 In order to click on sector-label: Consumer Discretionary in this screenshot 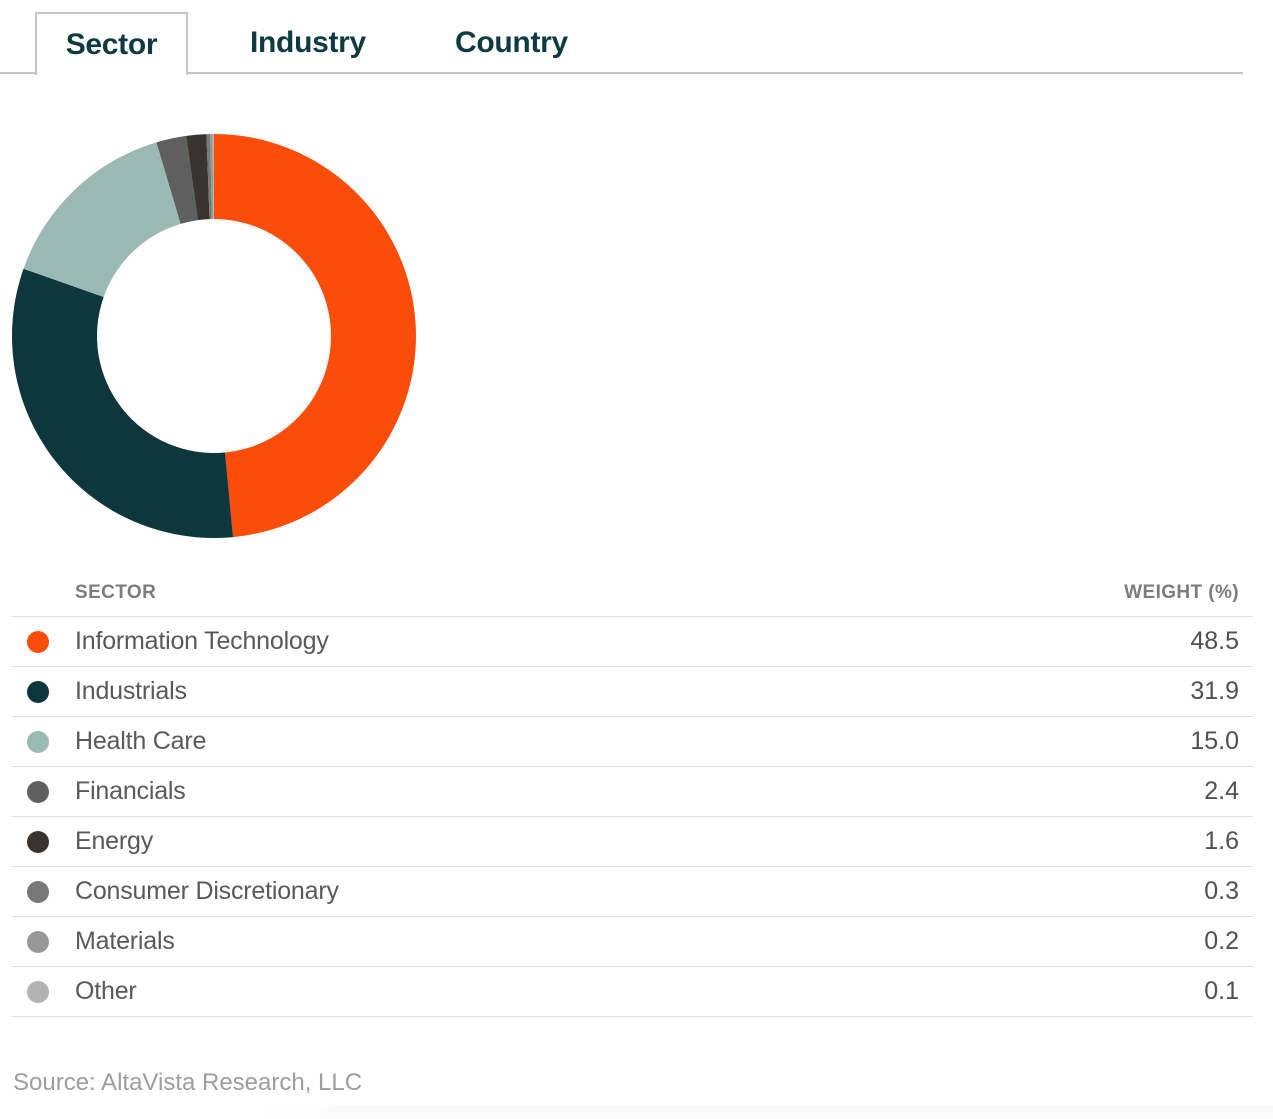, I will do `click(207, 891)`.